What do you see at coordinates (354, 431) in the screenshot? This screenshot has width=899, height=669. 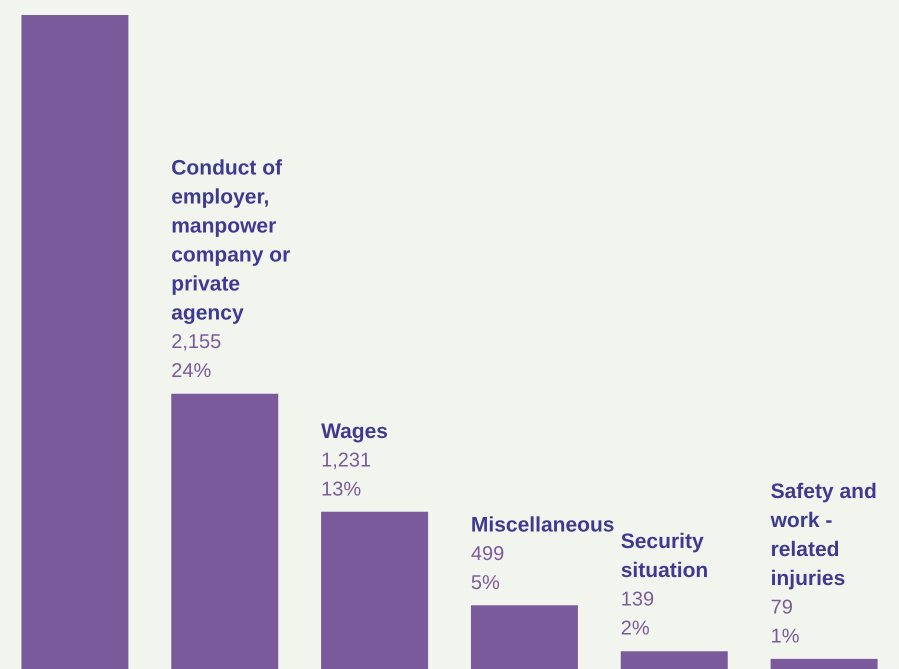 I see `x-tick-label: Wages` at bounding box center [354, 431].